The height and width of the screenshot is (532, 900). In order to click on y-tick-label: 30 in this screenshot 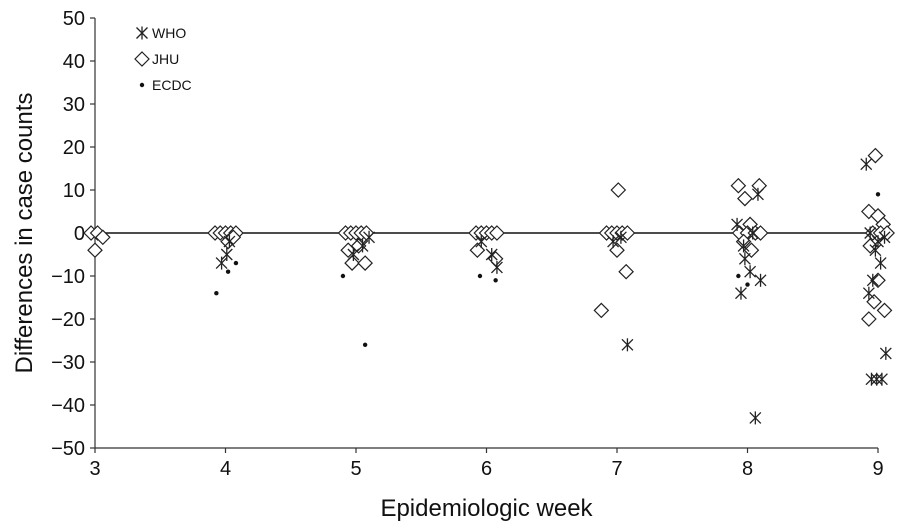, I will do `click(74, 105)`.